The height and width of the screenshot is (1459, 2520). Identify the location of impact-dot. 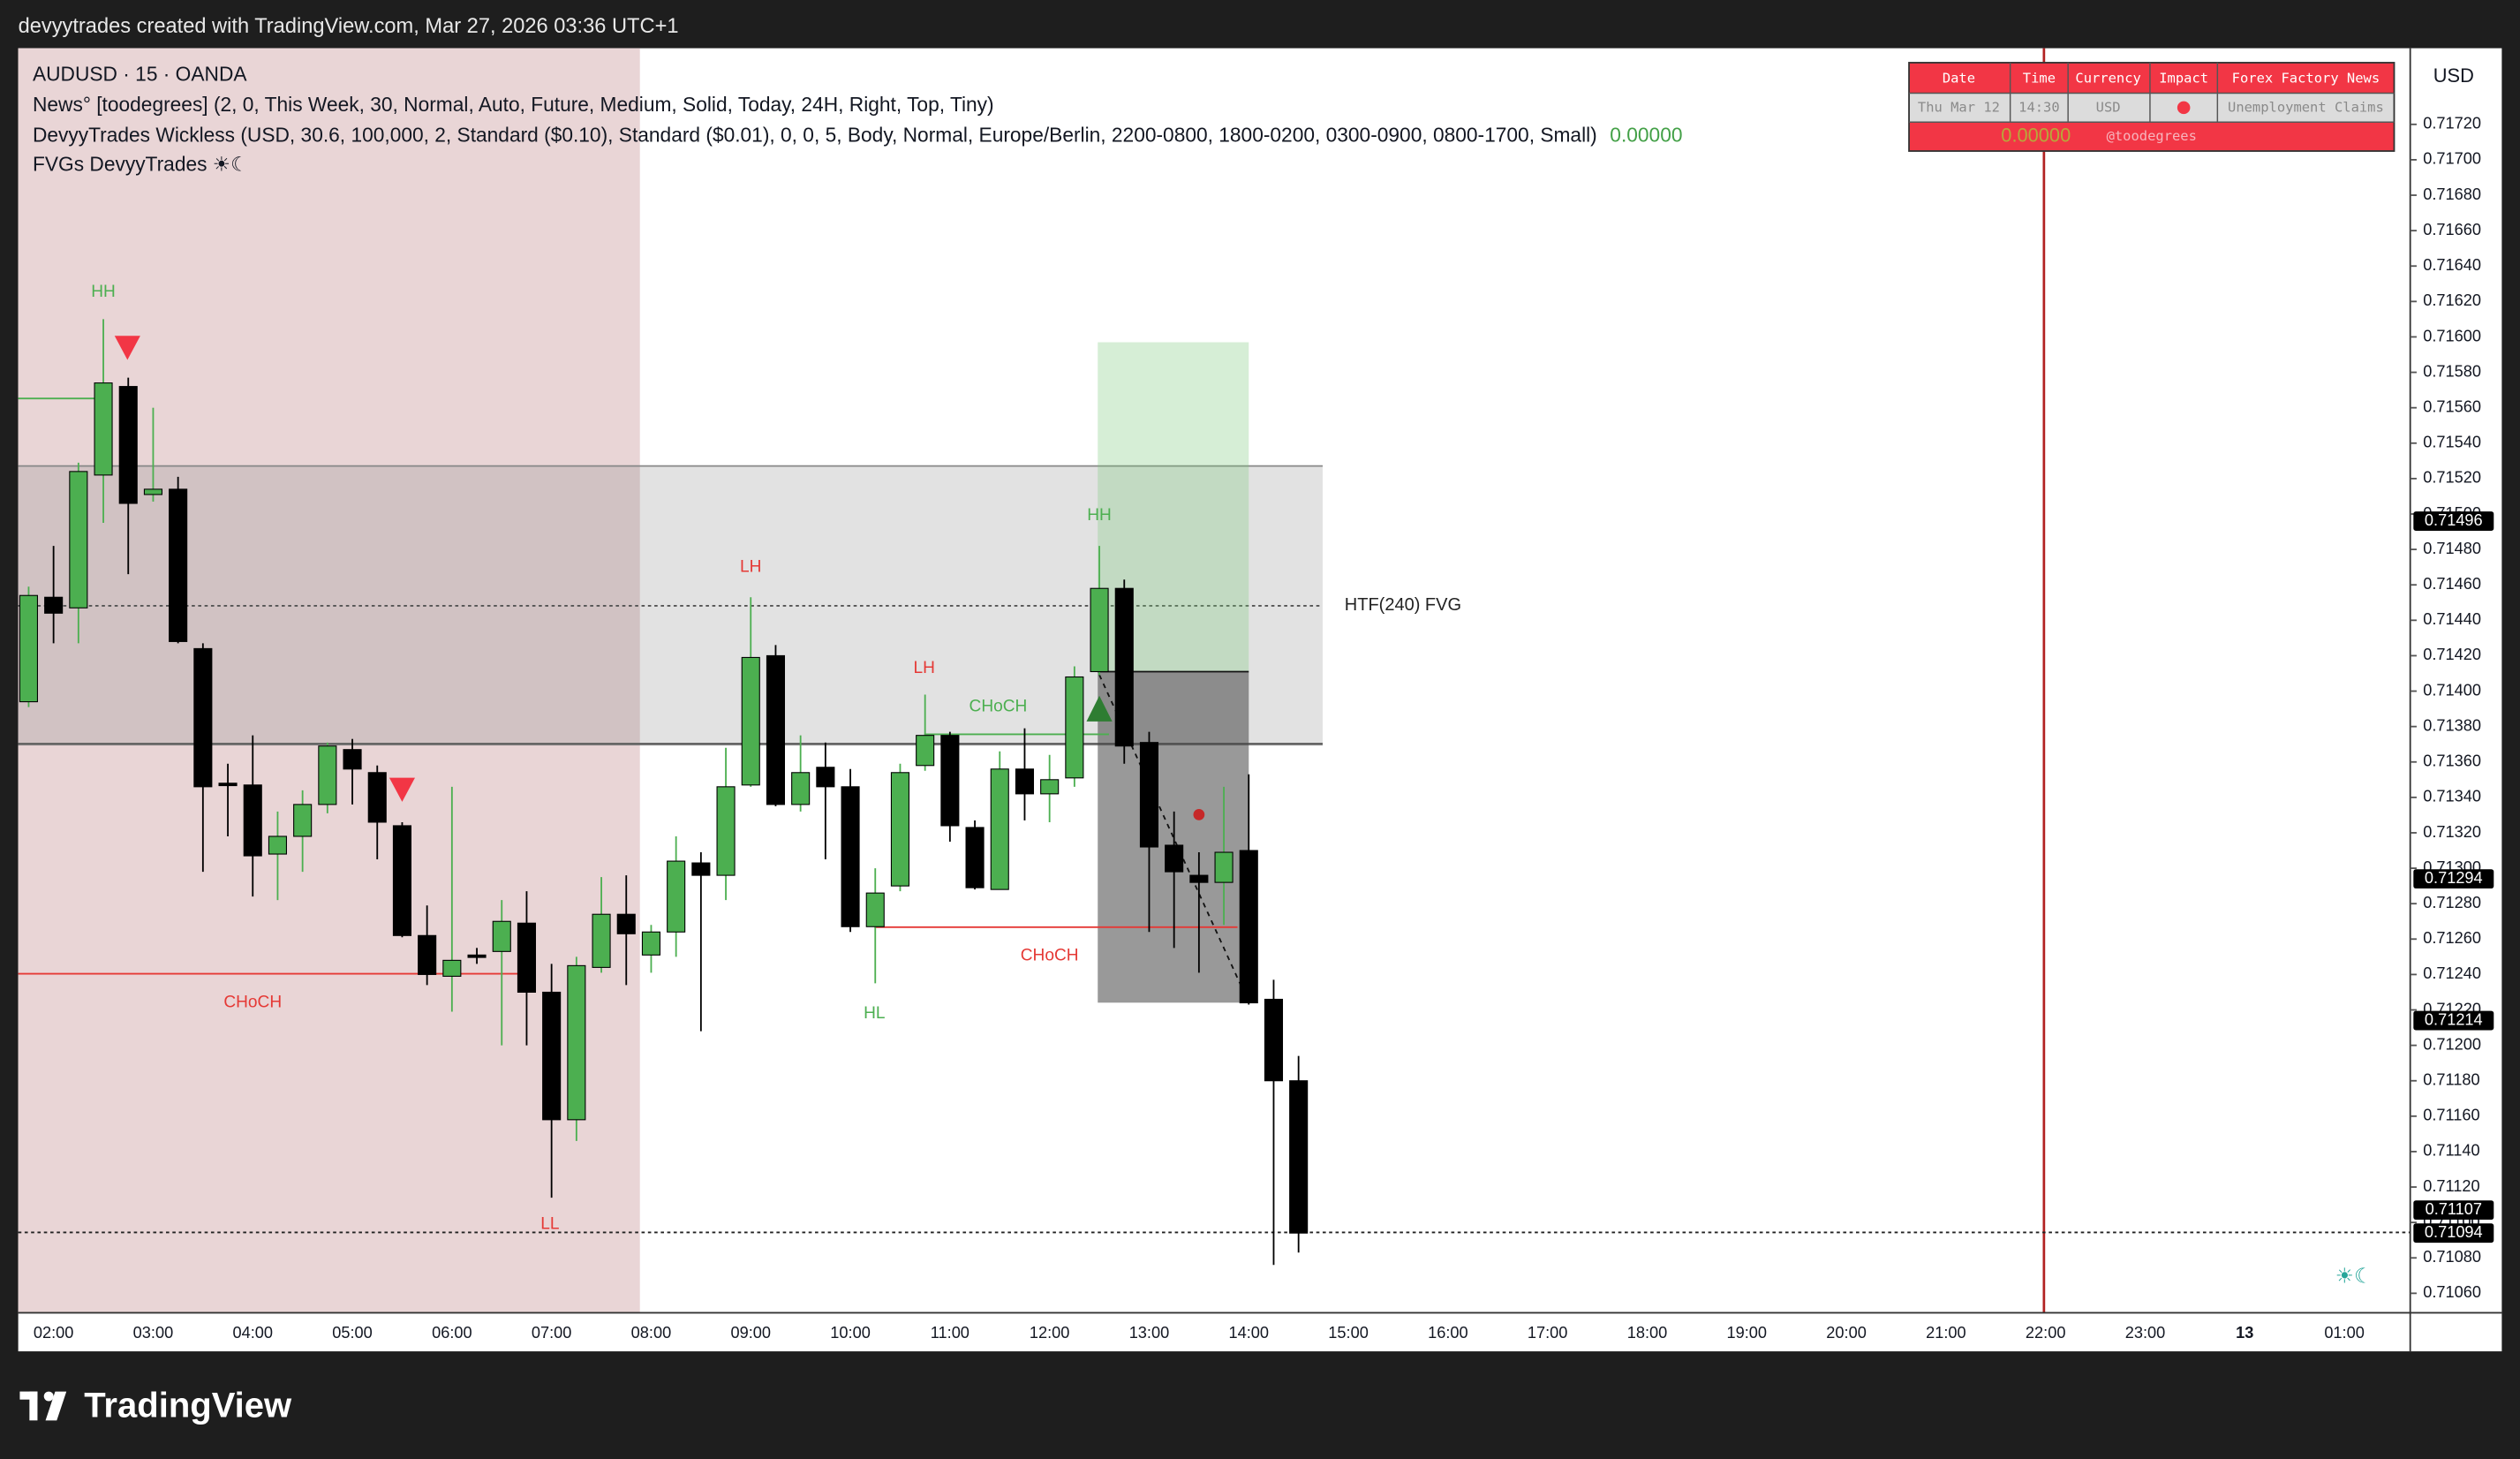
(2184, 108).